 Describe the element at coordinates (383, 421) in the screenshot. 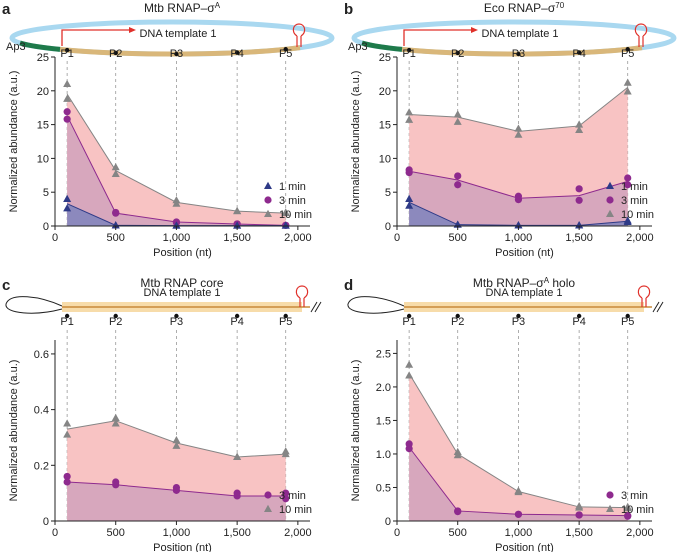

I see `y-tick-label: 1.5` at that location.